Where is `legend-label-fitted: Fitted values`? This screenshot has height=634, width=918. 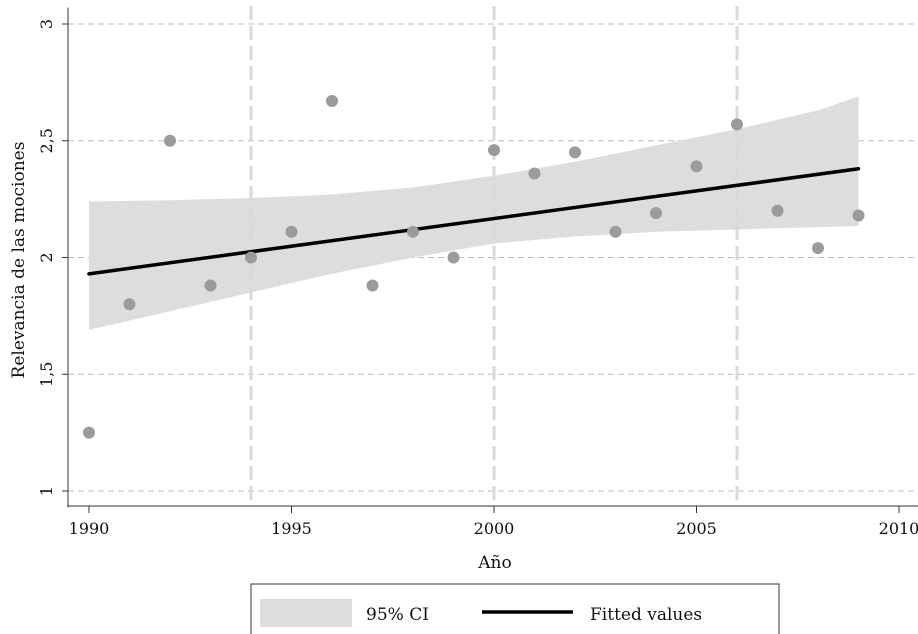 legend-label-fitted: Fitted values is located at coordinates (646, 615).